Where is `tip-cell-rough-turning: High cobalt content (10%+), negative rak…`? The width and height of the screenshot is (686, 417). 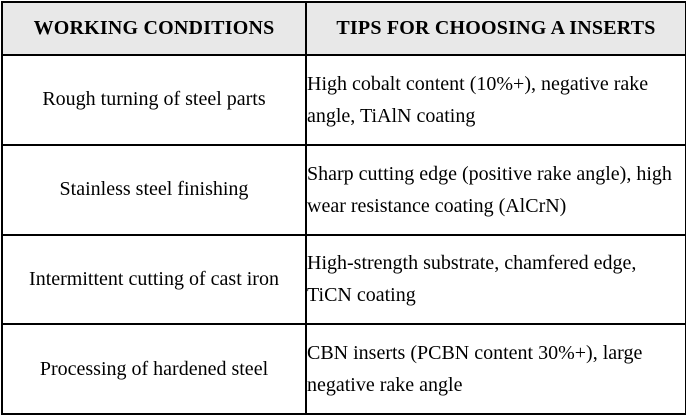 tip-cell-rough-turning: High cobalt content (10%+), negative rak… is located at coordinates (495, 100).